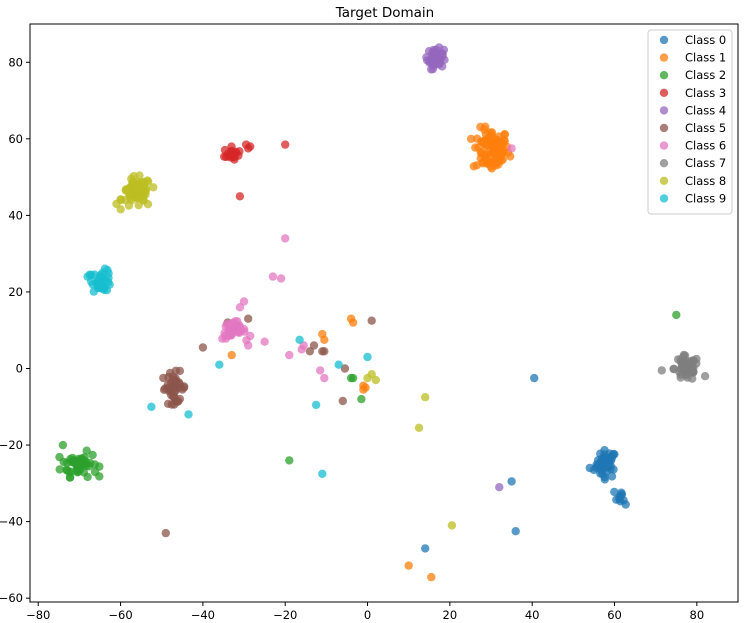 The width and height of the screenshot is (755, 623). What do you see at coordinates (15, 215) in the screenshot?
I see `y-tick-label: 40` at bounding box center [15, 215].